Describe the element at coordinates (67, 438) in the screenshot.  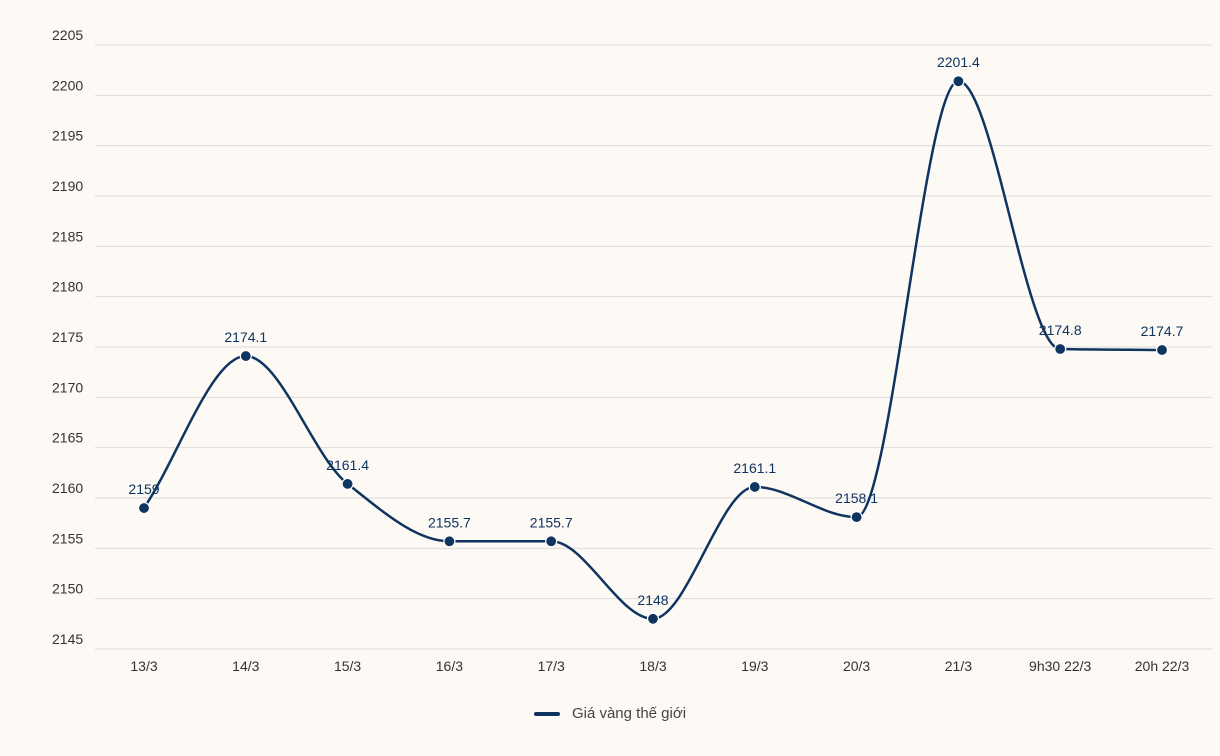
I see `y-tick-label: 2165` at that location.